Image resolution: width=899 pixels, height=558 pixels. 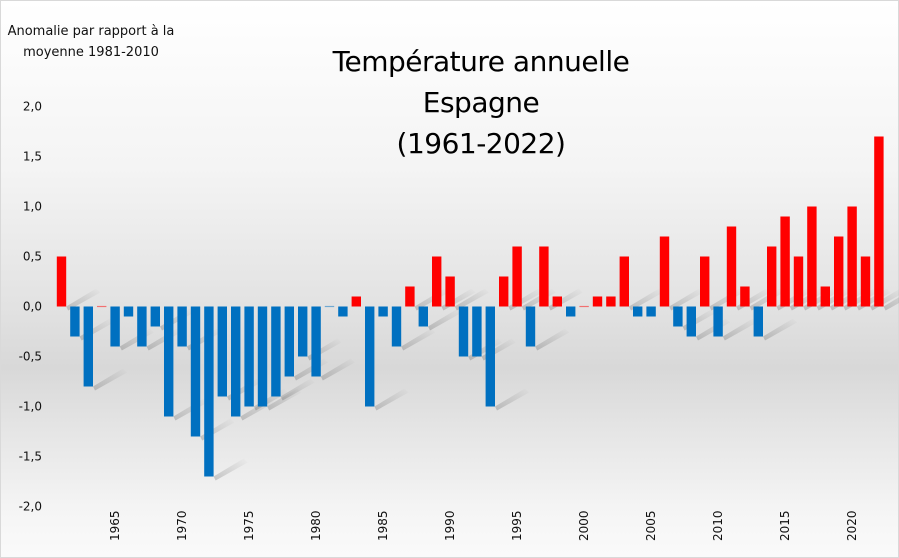 What do you see at coordinates (182, 525) in the screenshot?
I see `x-tick-label: 1970` at bounding box center [182, 525].